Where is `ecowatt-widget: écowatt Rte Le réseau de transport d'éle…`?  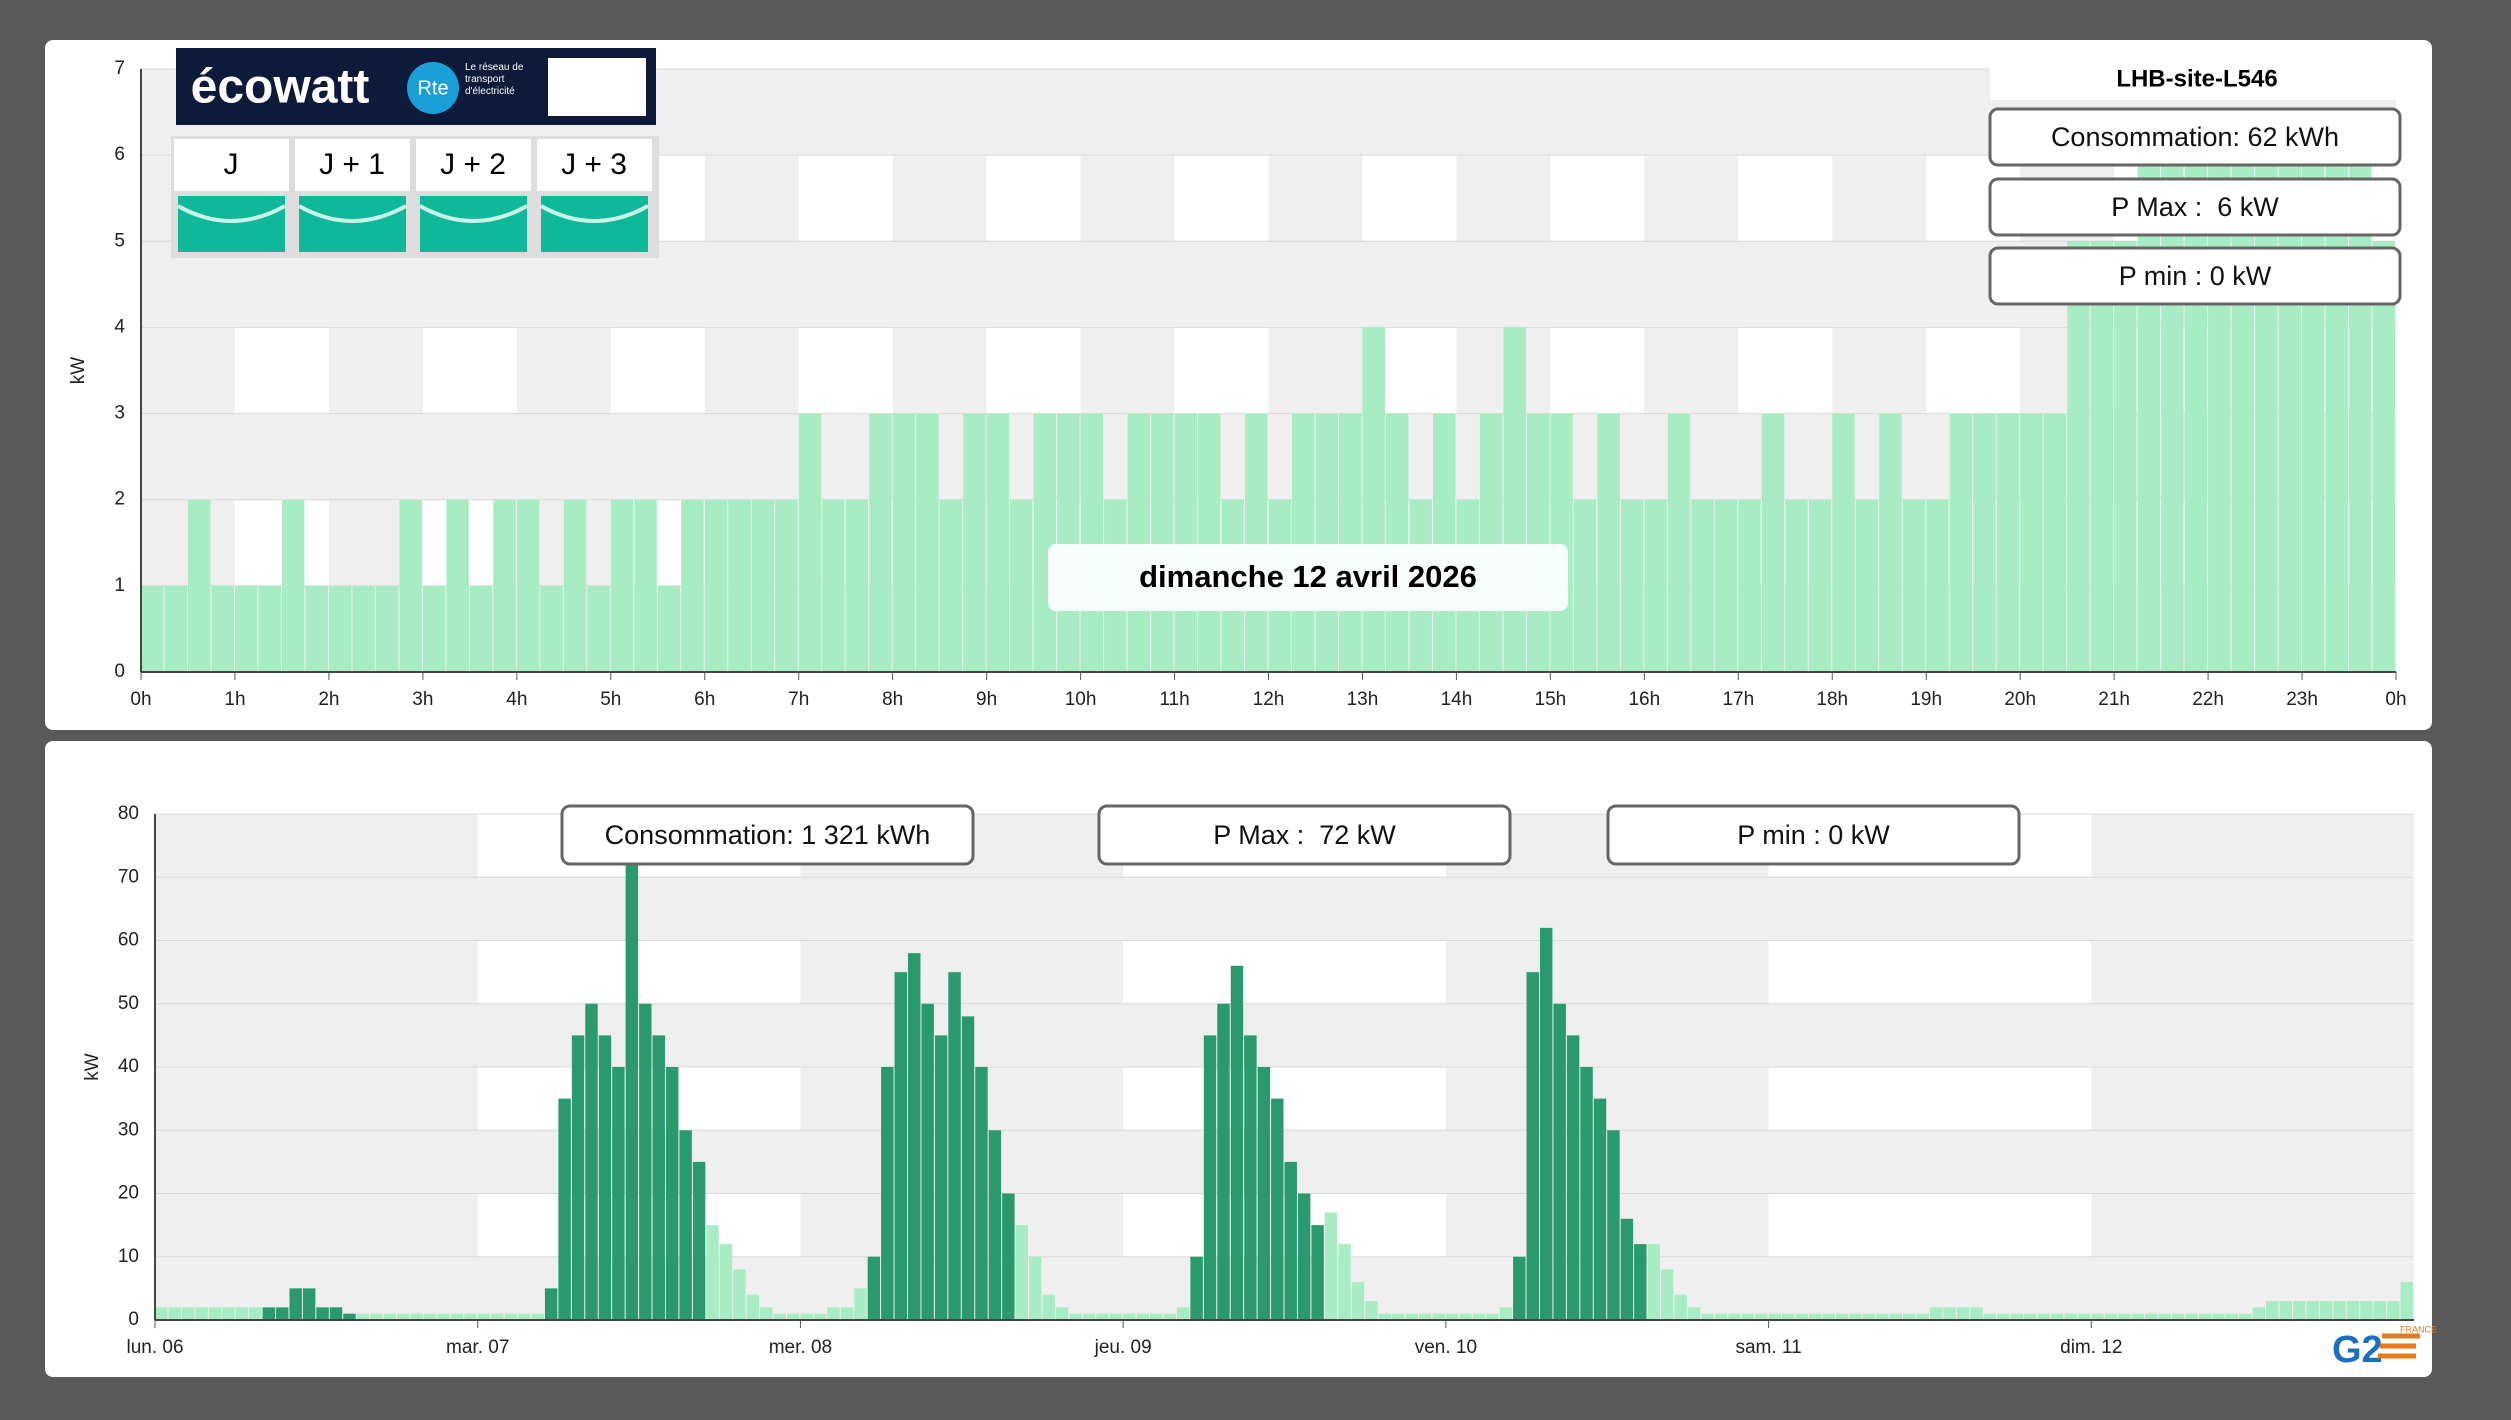
ecowatt-widget: écowatt Rte Le réseau de transport d'éle… is located at coordinates (415, 153).